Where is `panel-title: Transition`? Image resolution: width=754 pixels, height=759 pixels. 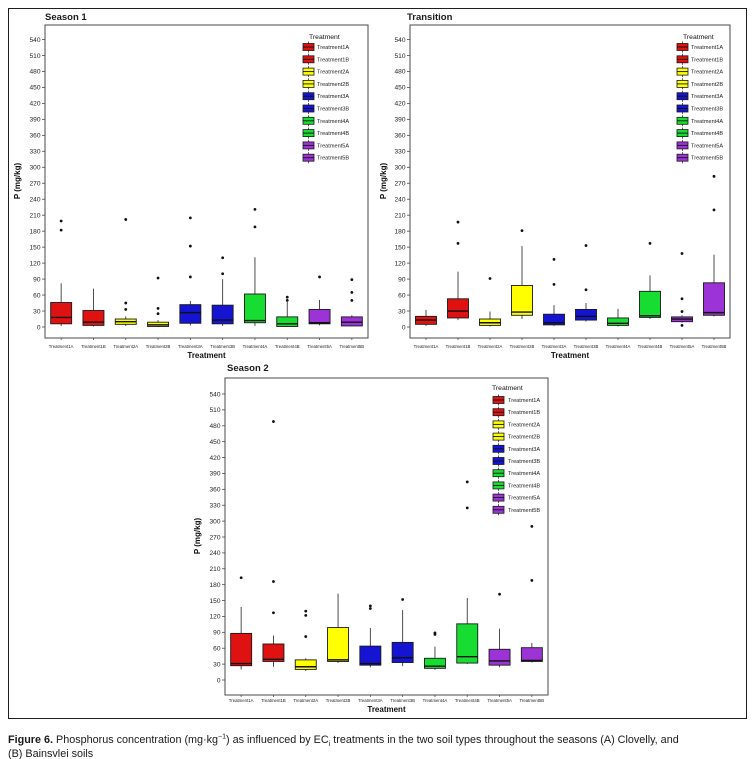 panel-title: Transition is located at coordinates (430, 17).